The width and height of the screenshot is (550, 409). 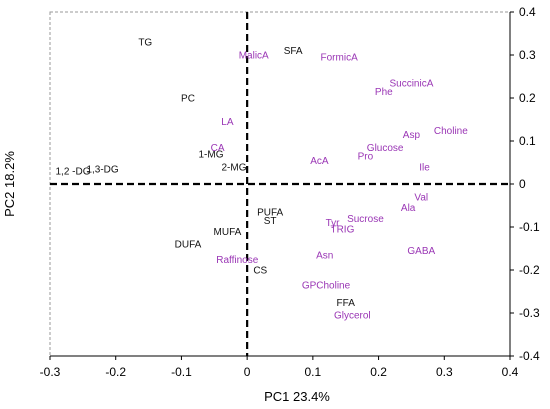 What do you see at coordinates (297, 396) in the screenshot?
I see `x-axis-title: PC1 23.4%` at bounding box center [297, 396].